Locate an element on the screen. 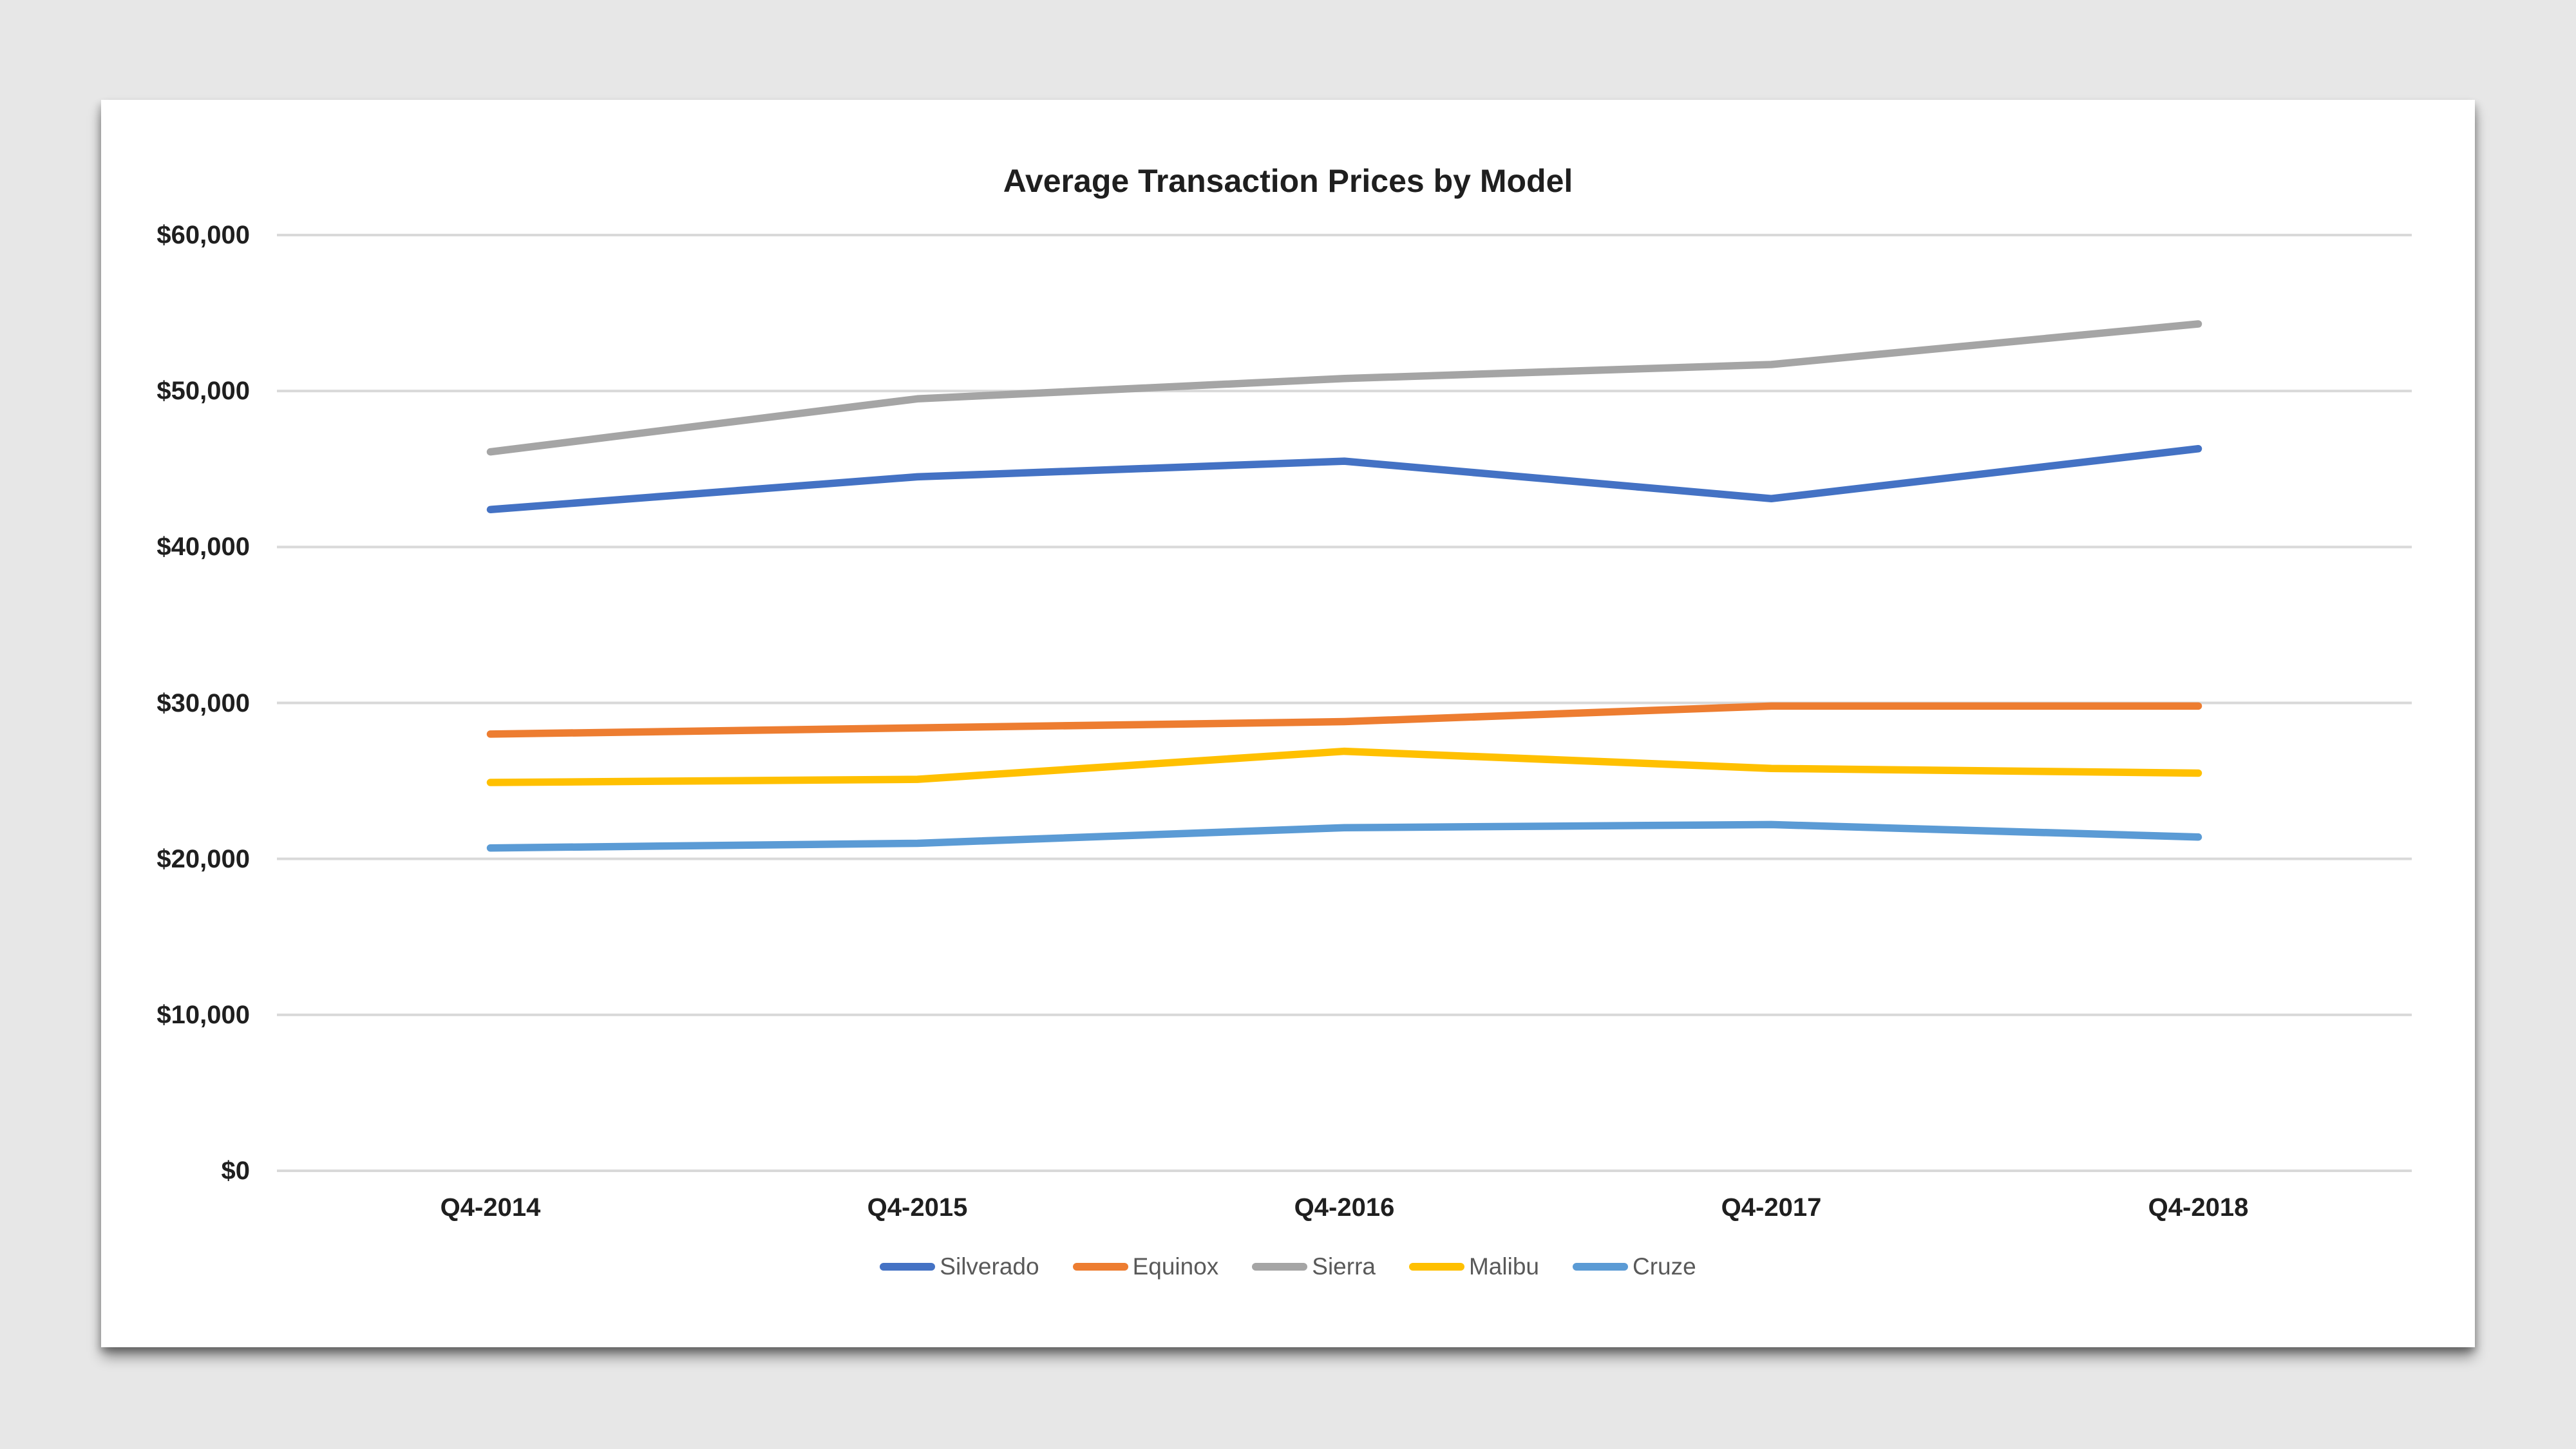 The image size is (2576, 1449). x-axis-tick-label: Q4-2016 is located at coordinates (1345, 1207).